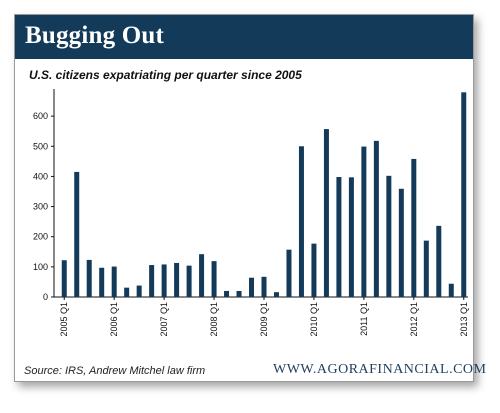 This screenshot has height=413, width=500. Describe the element at coordinates (414, 319) in the screenshot. I see `x-tick-label: 2012 Q1` at that location.